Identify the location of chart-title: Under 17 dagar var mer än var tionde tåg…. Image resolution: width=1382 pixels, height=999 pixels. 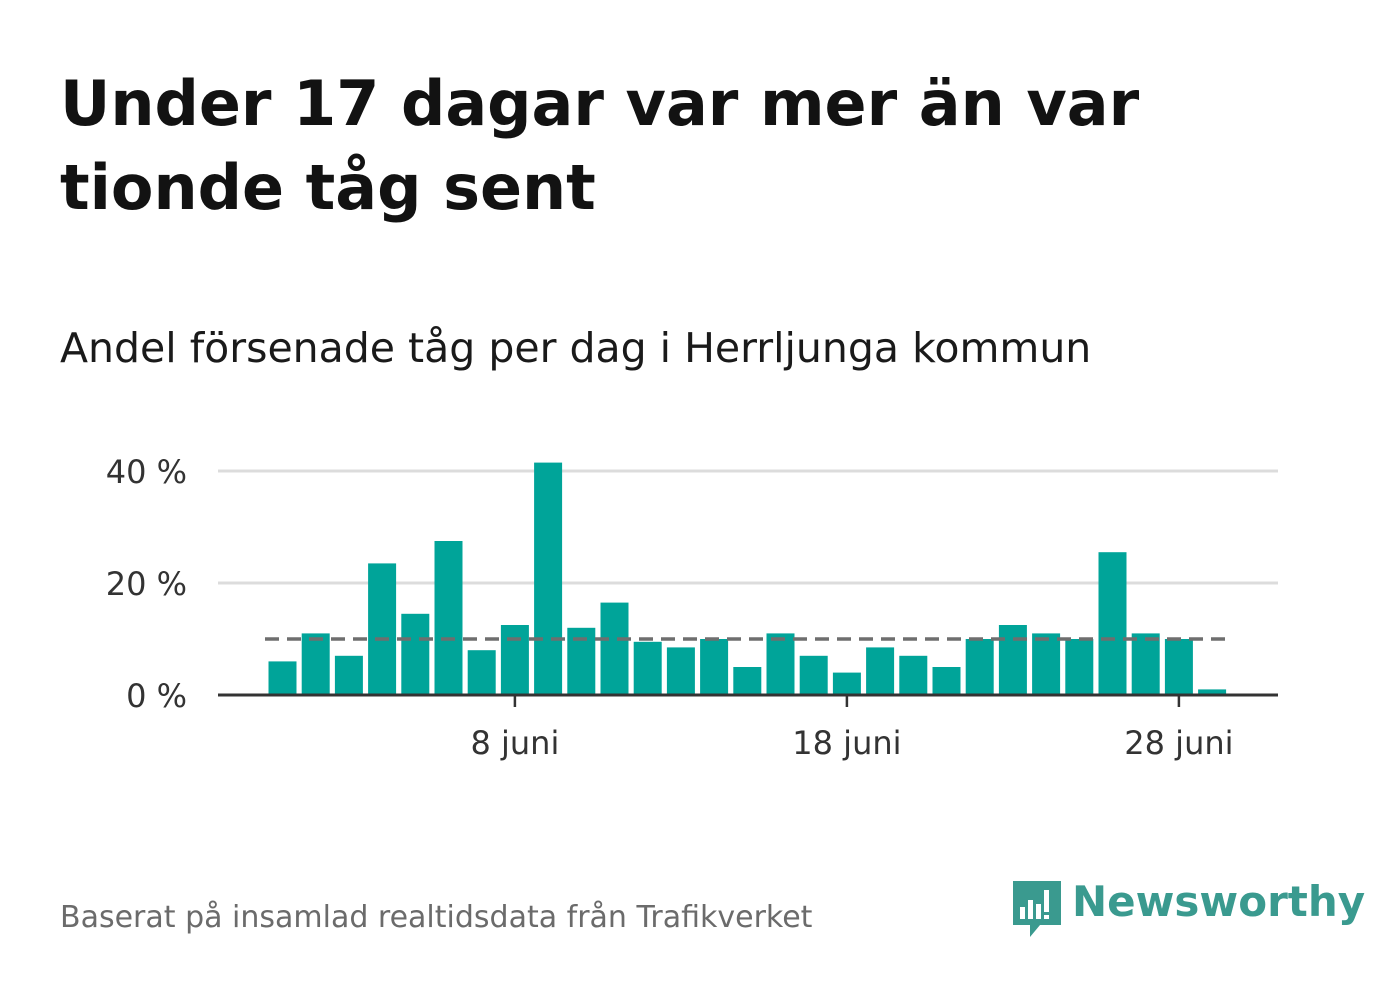
(600, 145).